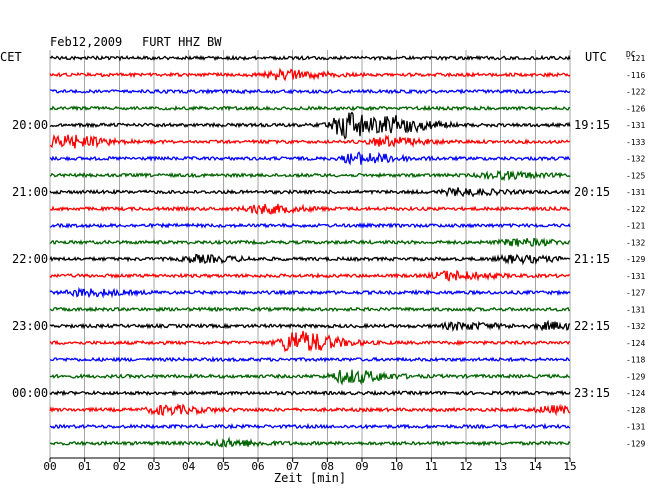  I want to click on right-hour-label: 21:15, so click(592, 259).